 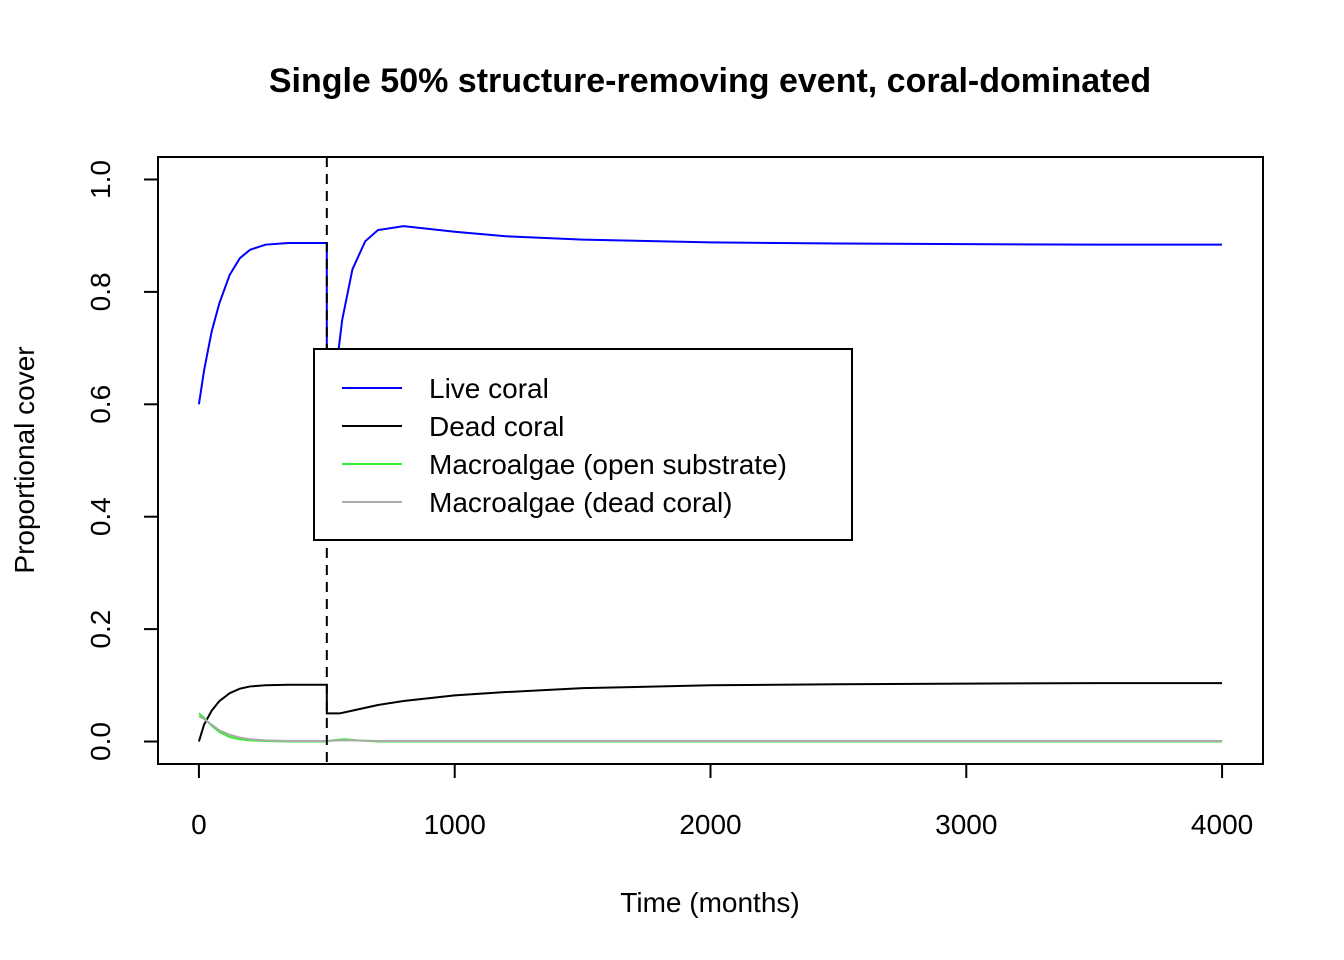 I want to click on y-tick-label: 1.0, so click(x=100, y=179).